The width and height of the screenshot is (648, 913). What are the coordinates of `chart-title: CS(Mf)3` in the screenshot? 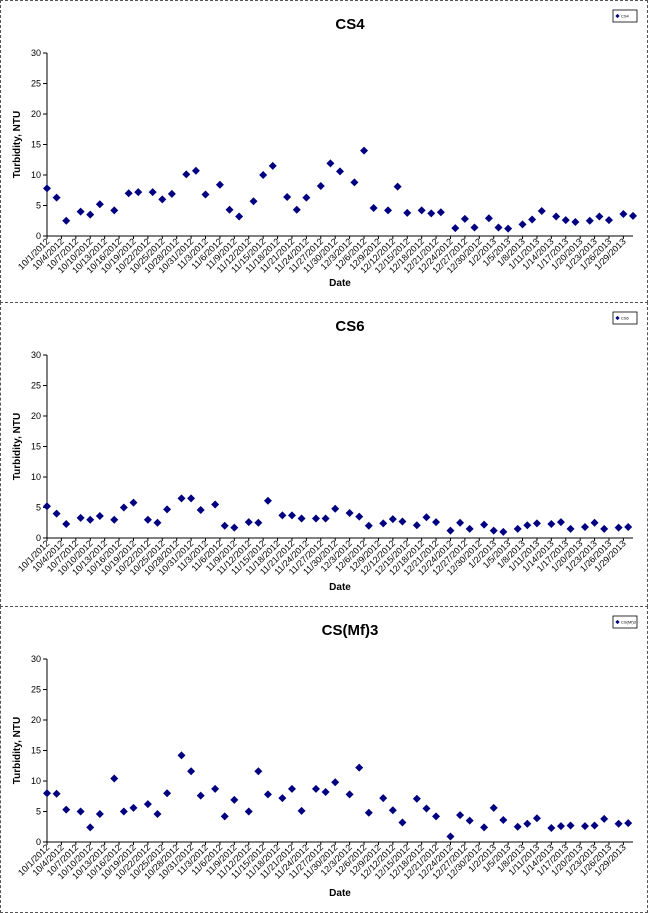 It's located at (350, 630).